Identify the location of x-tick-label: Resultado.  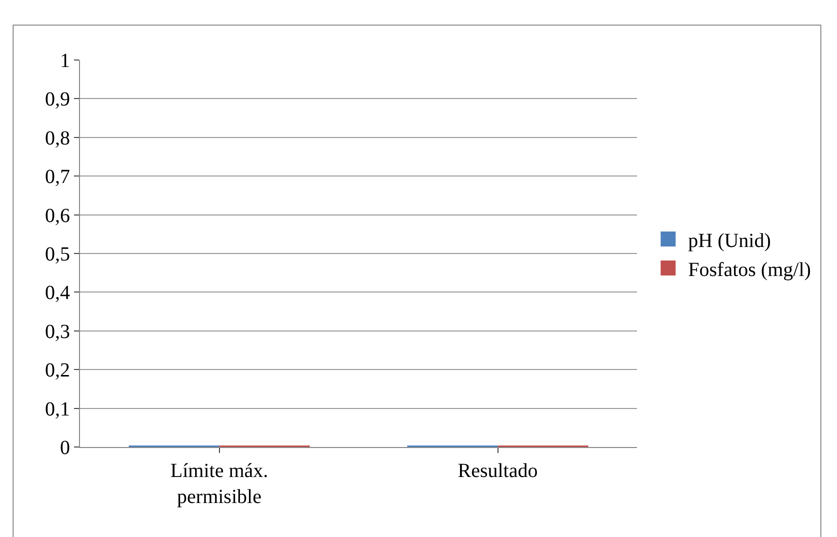
(498, 471).